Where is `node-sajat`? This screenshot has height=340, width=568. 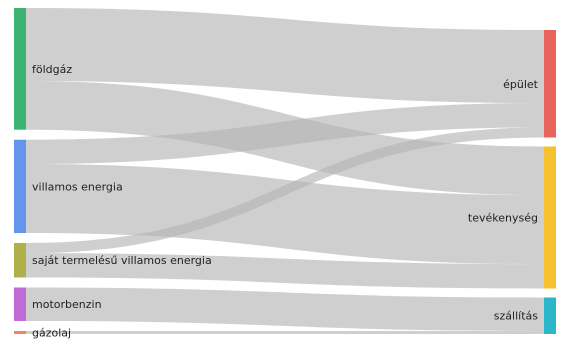
node-sajat is located at coordinates (20, 260).